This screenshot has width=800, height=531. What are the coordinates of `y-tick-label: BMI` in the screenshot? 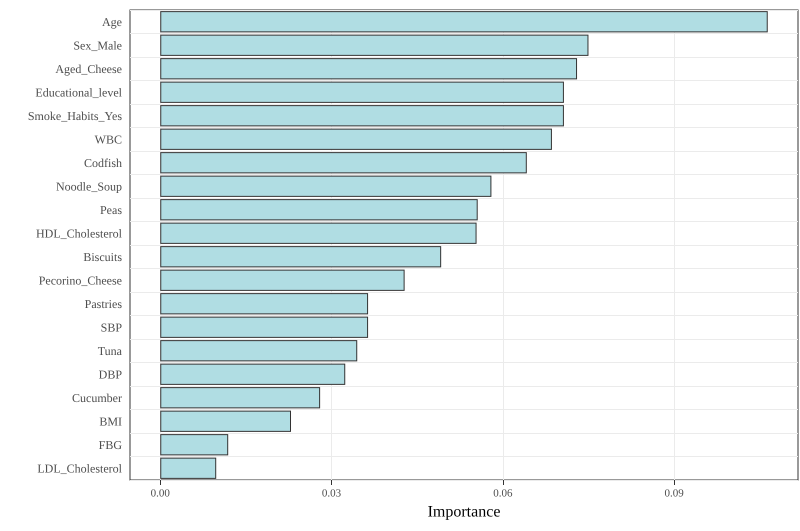 It's located at (110, 421).